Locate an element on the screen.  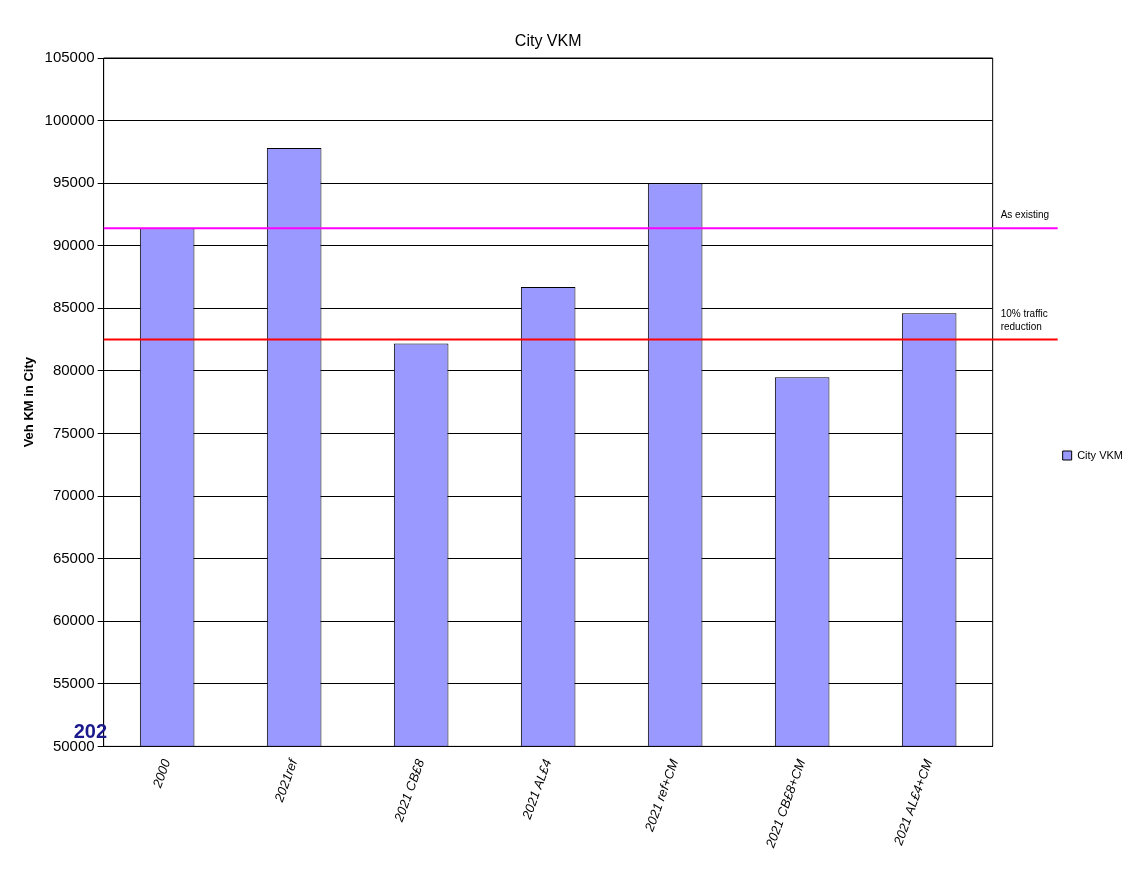
x-tick-label: 2021 ref+CM is located at coordinates (661, 796).